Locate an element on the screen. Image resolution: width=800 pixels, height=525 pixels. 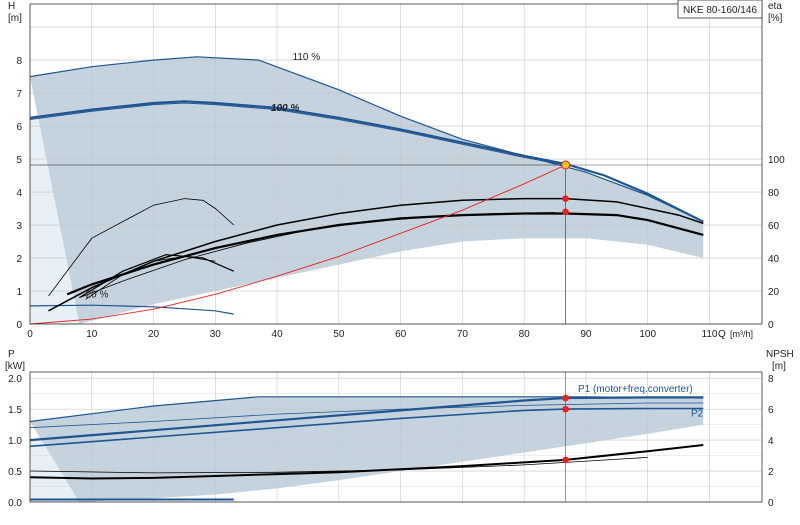
y-tick-left-bottom: 2.0 is located at coordinates (15, 379).